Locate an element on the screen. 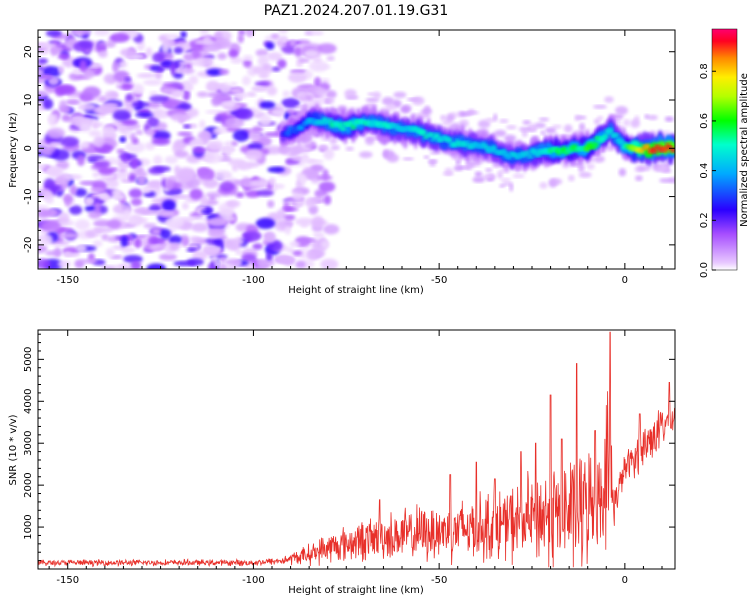  colorbar-tick-label: 0.2 is located at coordinates (704, 220).